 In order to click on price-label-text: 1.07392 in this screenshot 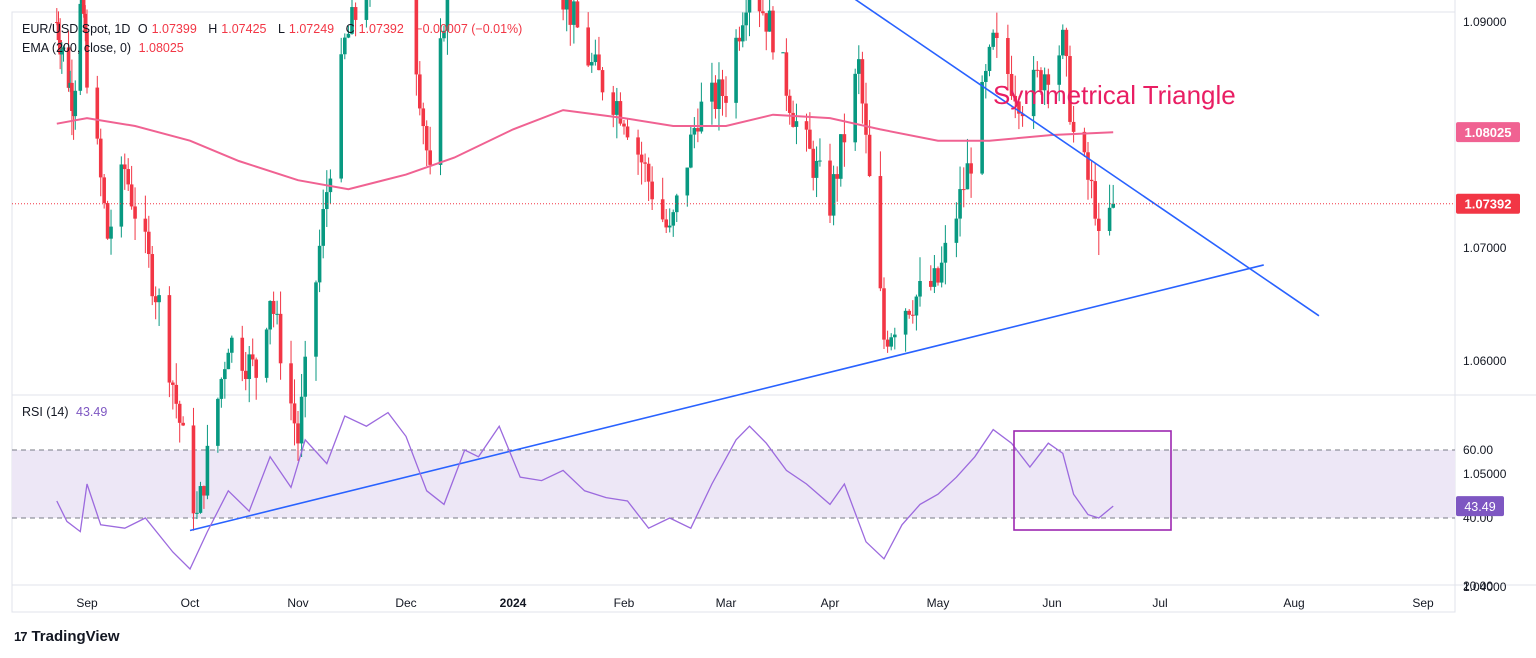, I will do `click(1488, 204)`.